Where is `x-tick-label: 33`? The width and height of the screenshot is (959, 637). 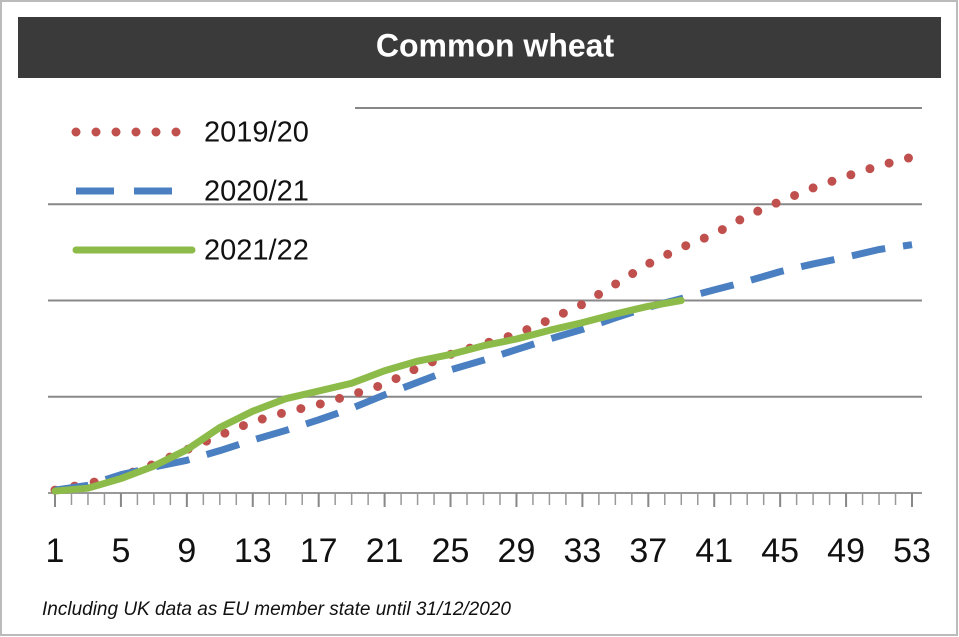
x-tick-label: 33 is located at coordinates (582, 551).